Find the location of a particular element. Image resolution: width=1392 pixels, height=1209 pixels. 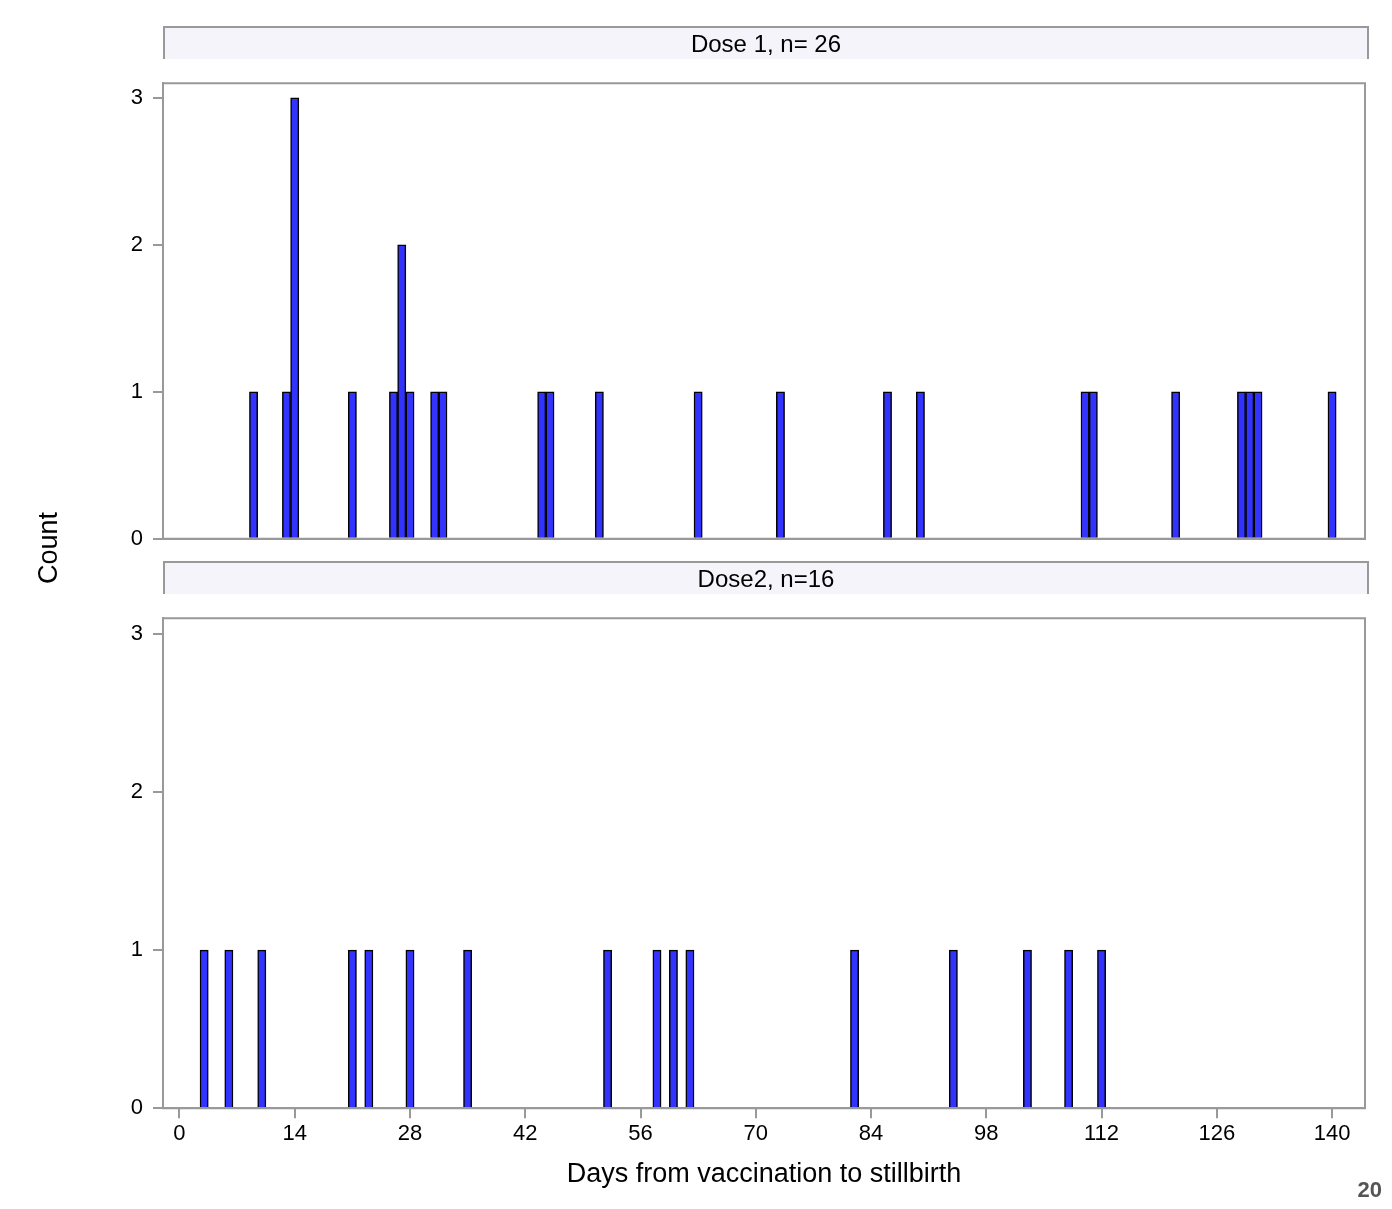

chart-title: Dose 1, n= 26 is located at coordinates (766, 42).